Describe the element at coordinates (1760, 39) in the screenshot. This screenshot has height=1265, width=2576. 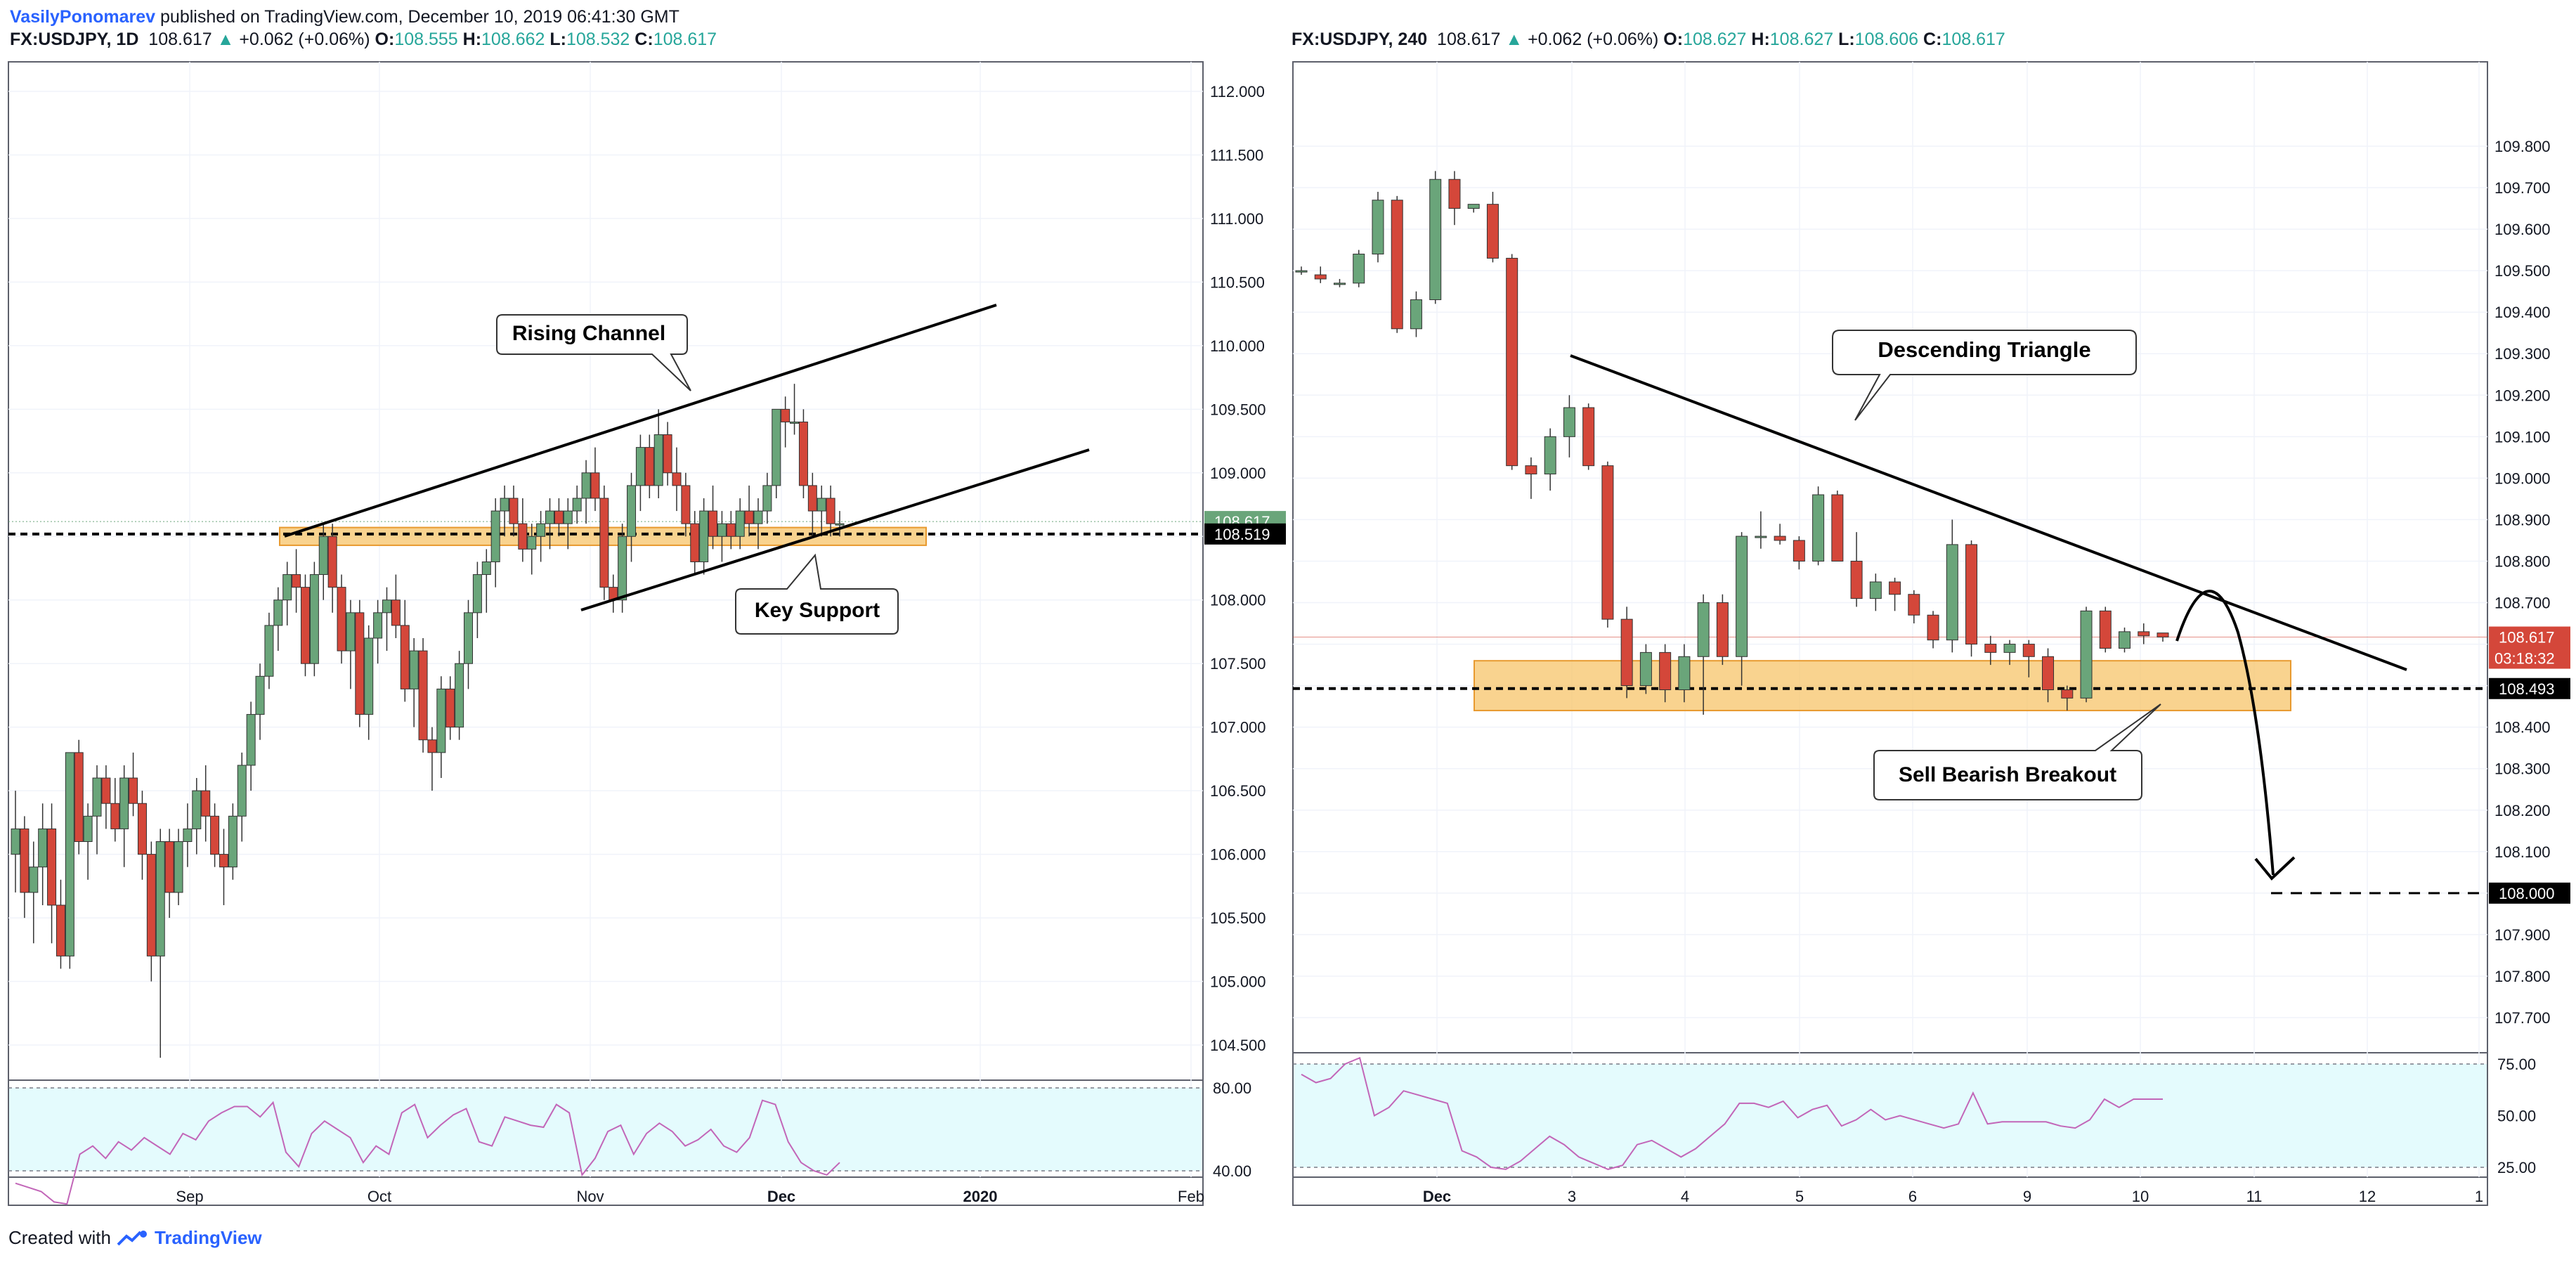
I see `right-h-label: H:` at that location.